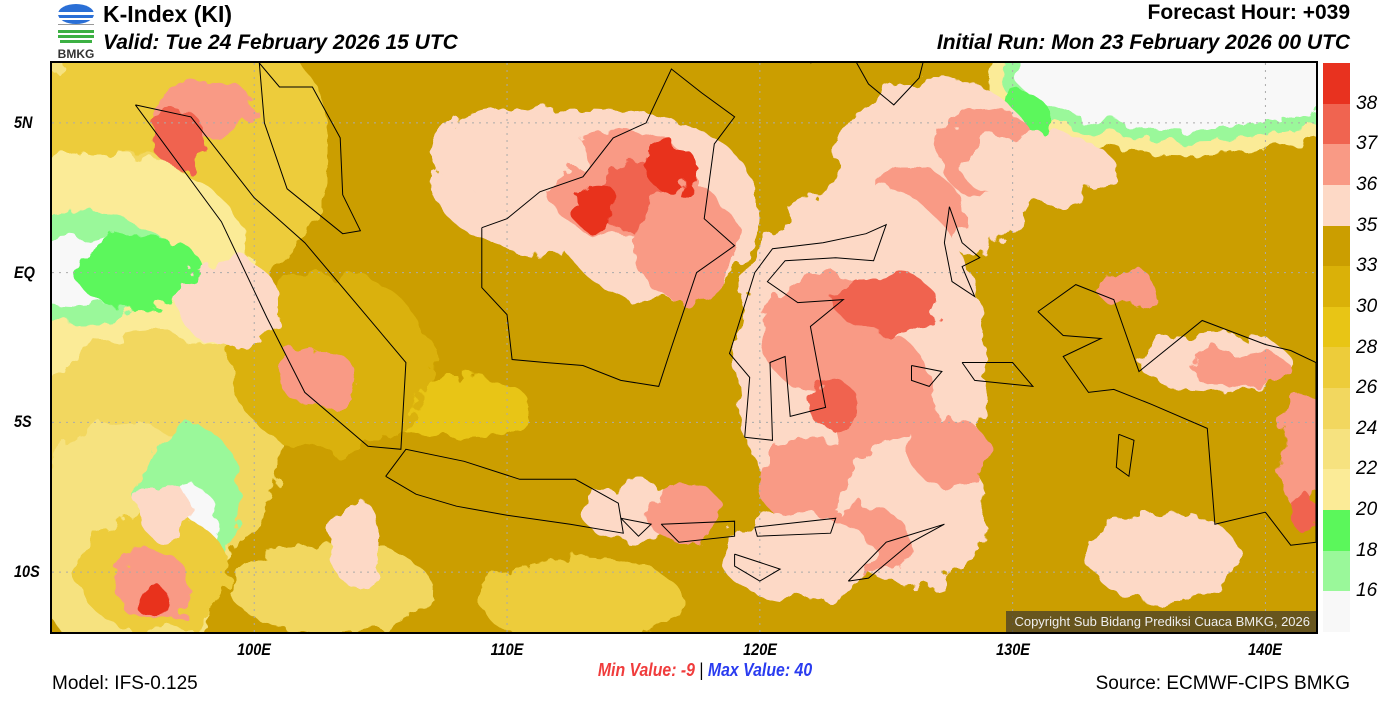  I want to click on coastline-borneo, so click(608, 227).